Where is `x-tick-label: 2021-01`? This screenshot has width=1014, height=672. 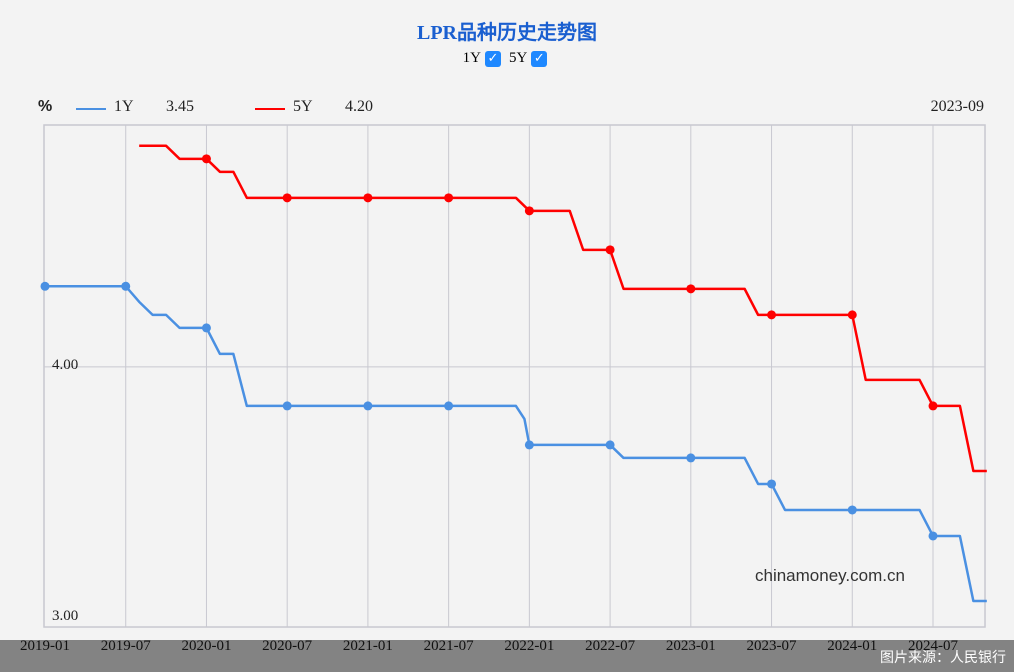 x-tick-label: 2021-01 is located at coordinates (367, 646).